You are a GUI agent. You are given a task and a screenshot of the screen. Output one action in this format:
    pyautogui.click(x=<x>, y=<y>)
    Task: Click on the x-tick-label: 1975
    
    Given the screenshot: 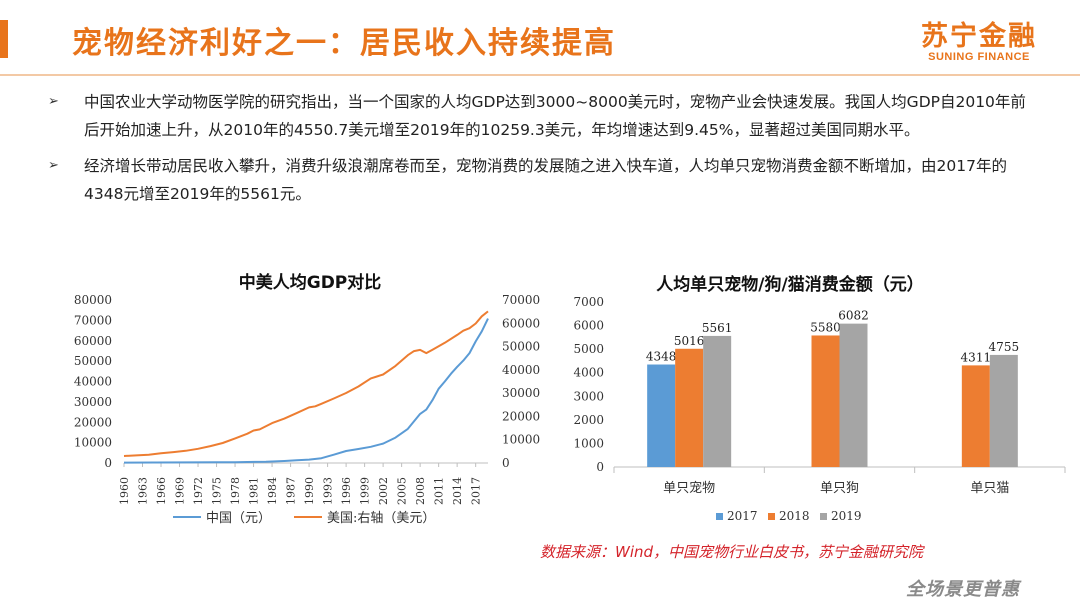 What is the action you would take?
    pyautogui.click(x=217, y=491)
    